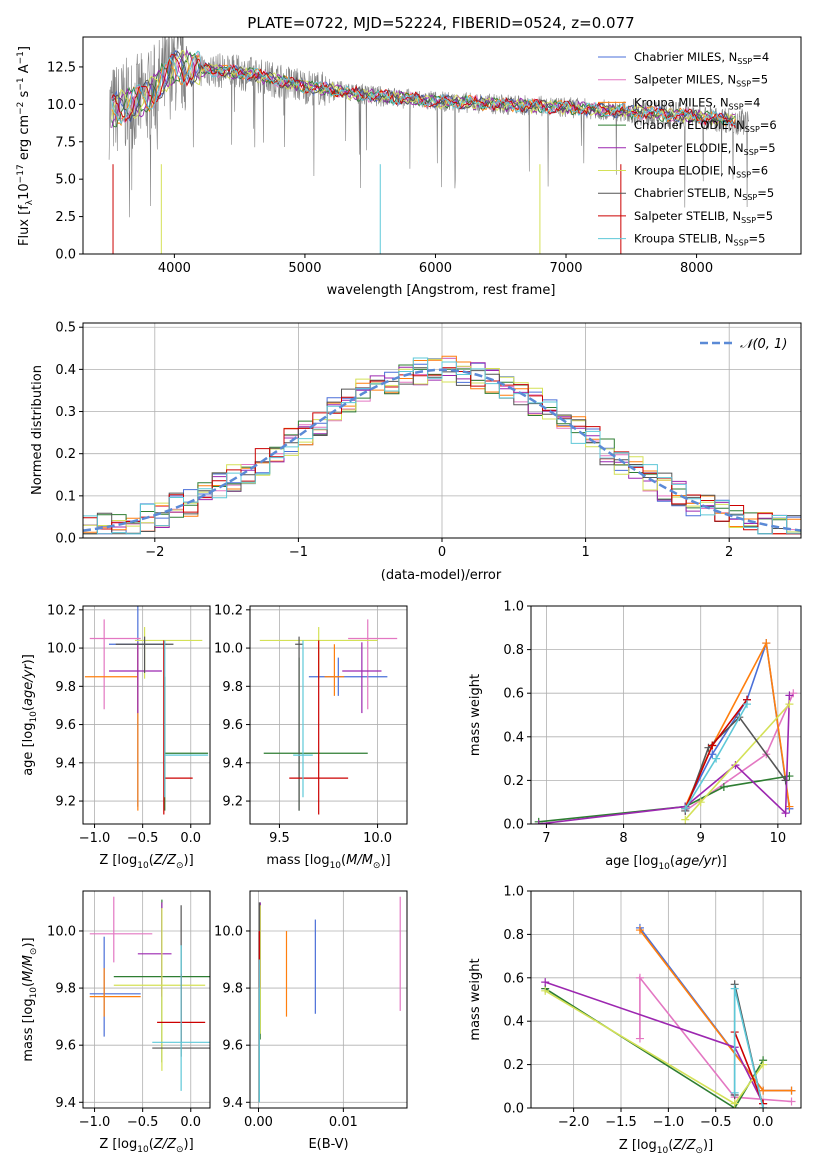 The image size is (819, 1170). I want to click on model-spectrum, so click(423, 88).